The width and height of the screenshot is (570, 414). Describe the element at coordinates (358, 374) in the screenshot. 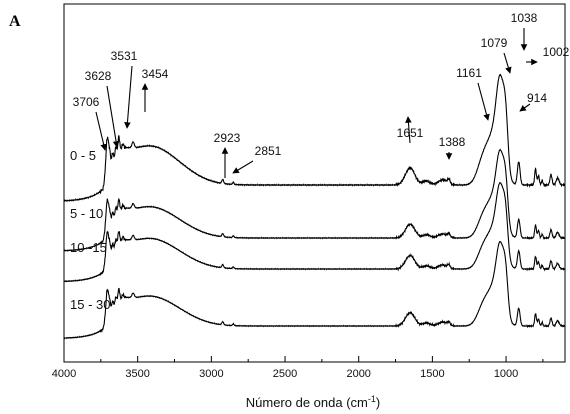

I see `x-tick-label: 2000` at that location.